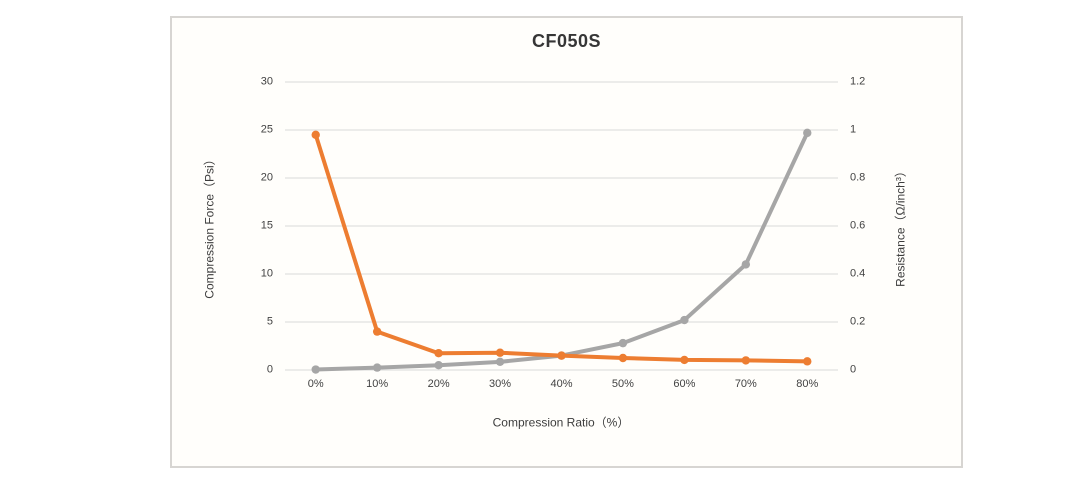 This screenshot has height=490, width=1080. Describe the element at coordinates (266, 81) in the screenshot. I see `y-left-tick-label: 30` at that location.